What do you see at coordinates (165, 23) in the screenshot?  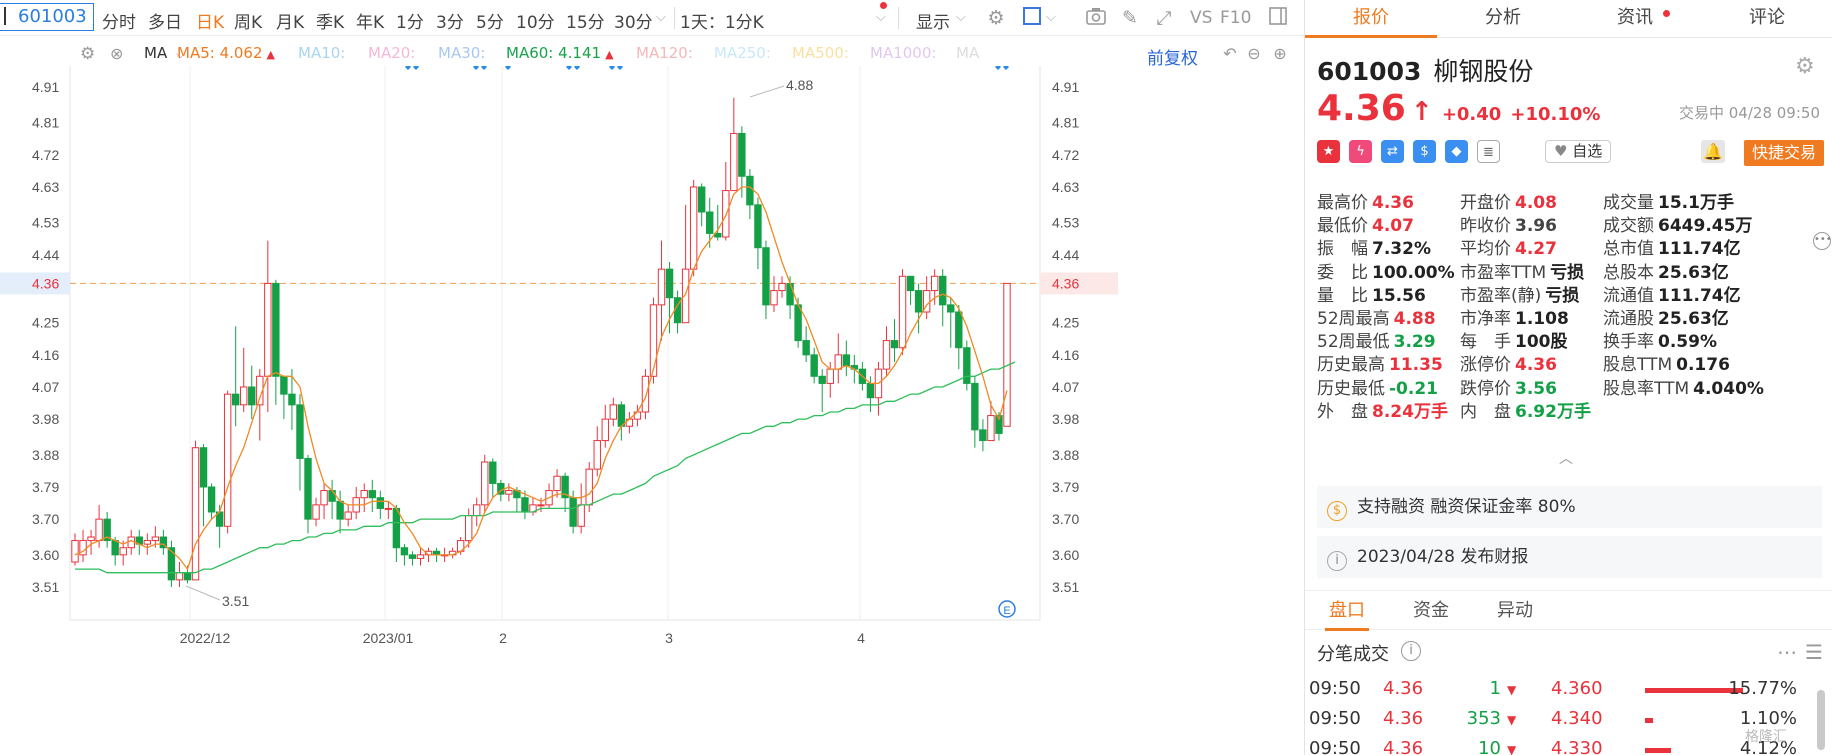 I see `period-tab-duori: 多日` at bounding box center [165, 23].